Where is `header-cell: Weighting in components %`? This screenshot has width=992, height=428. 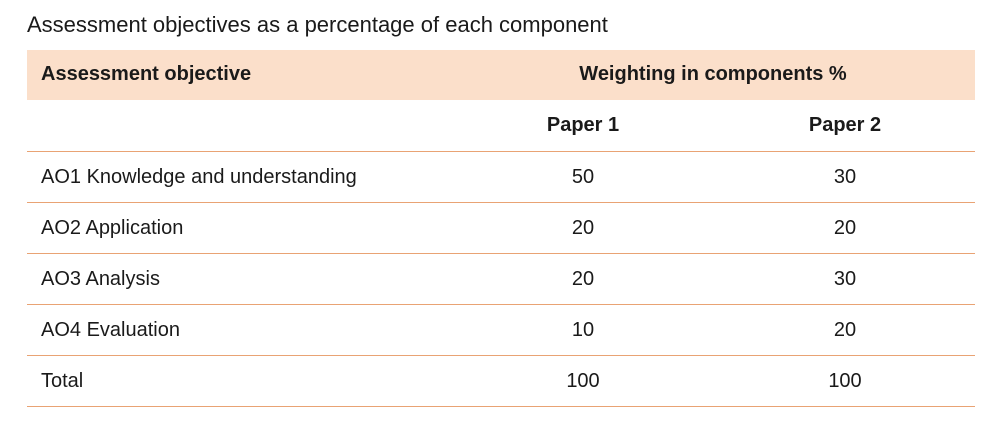
header-cell: Weighting in components % is located at coordinates (713, 74).